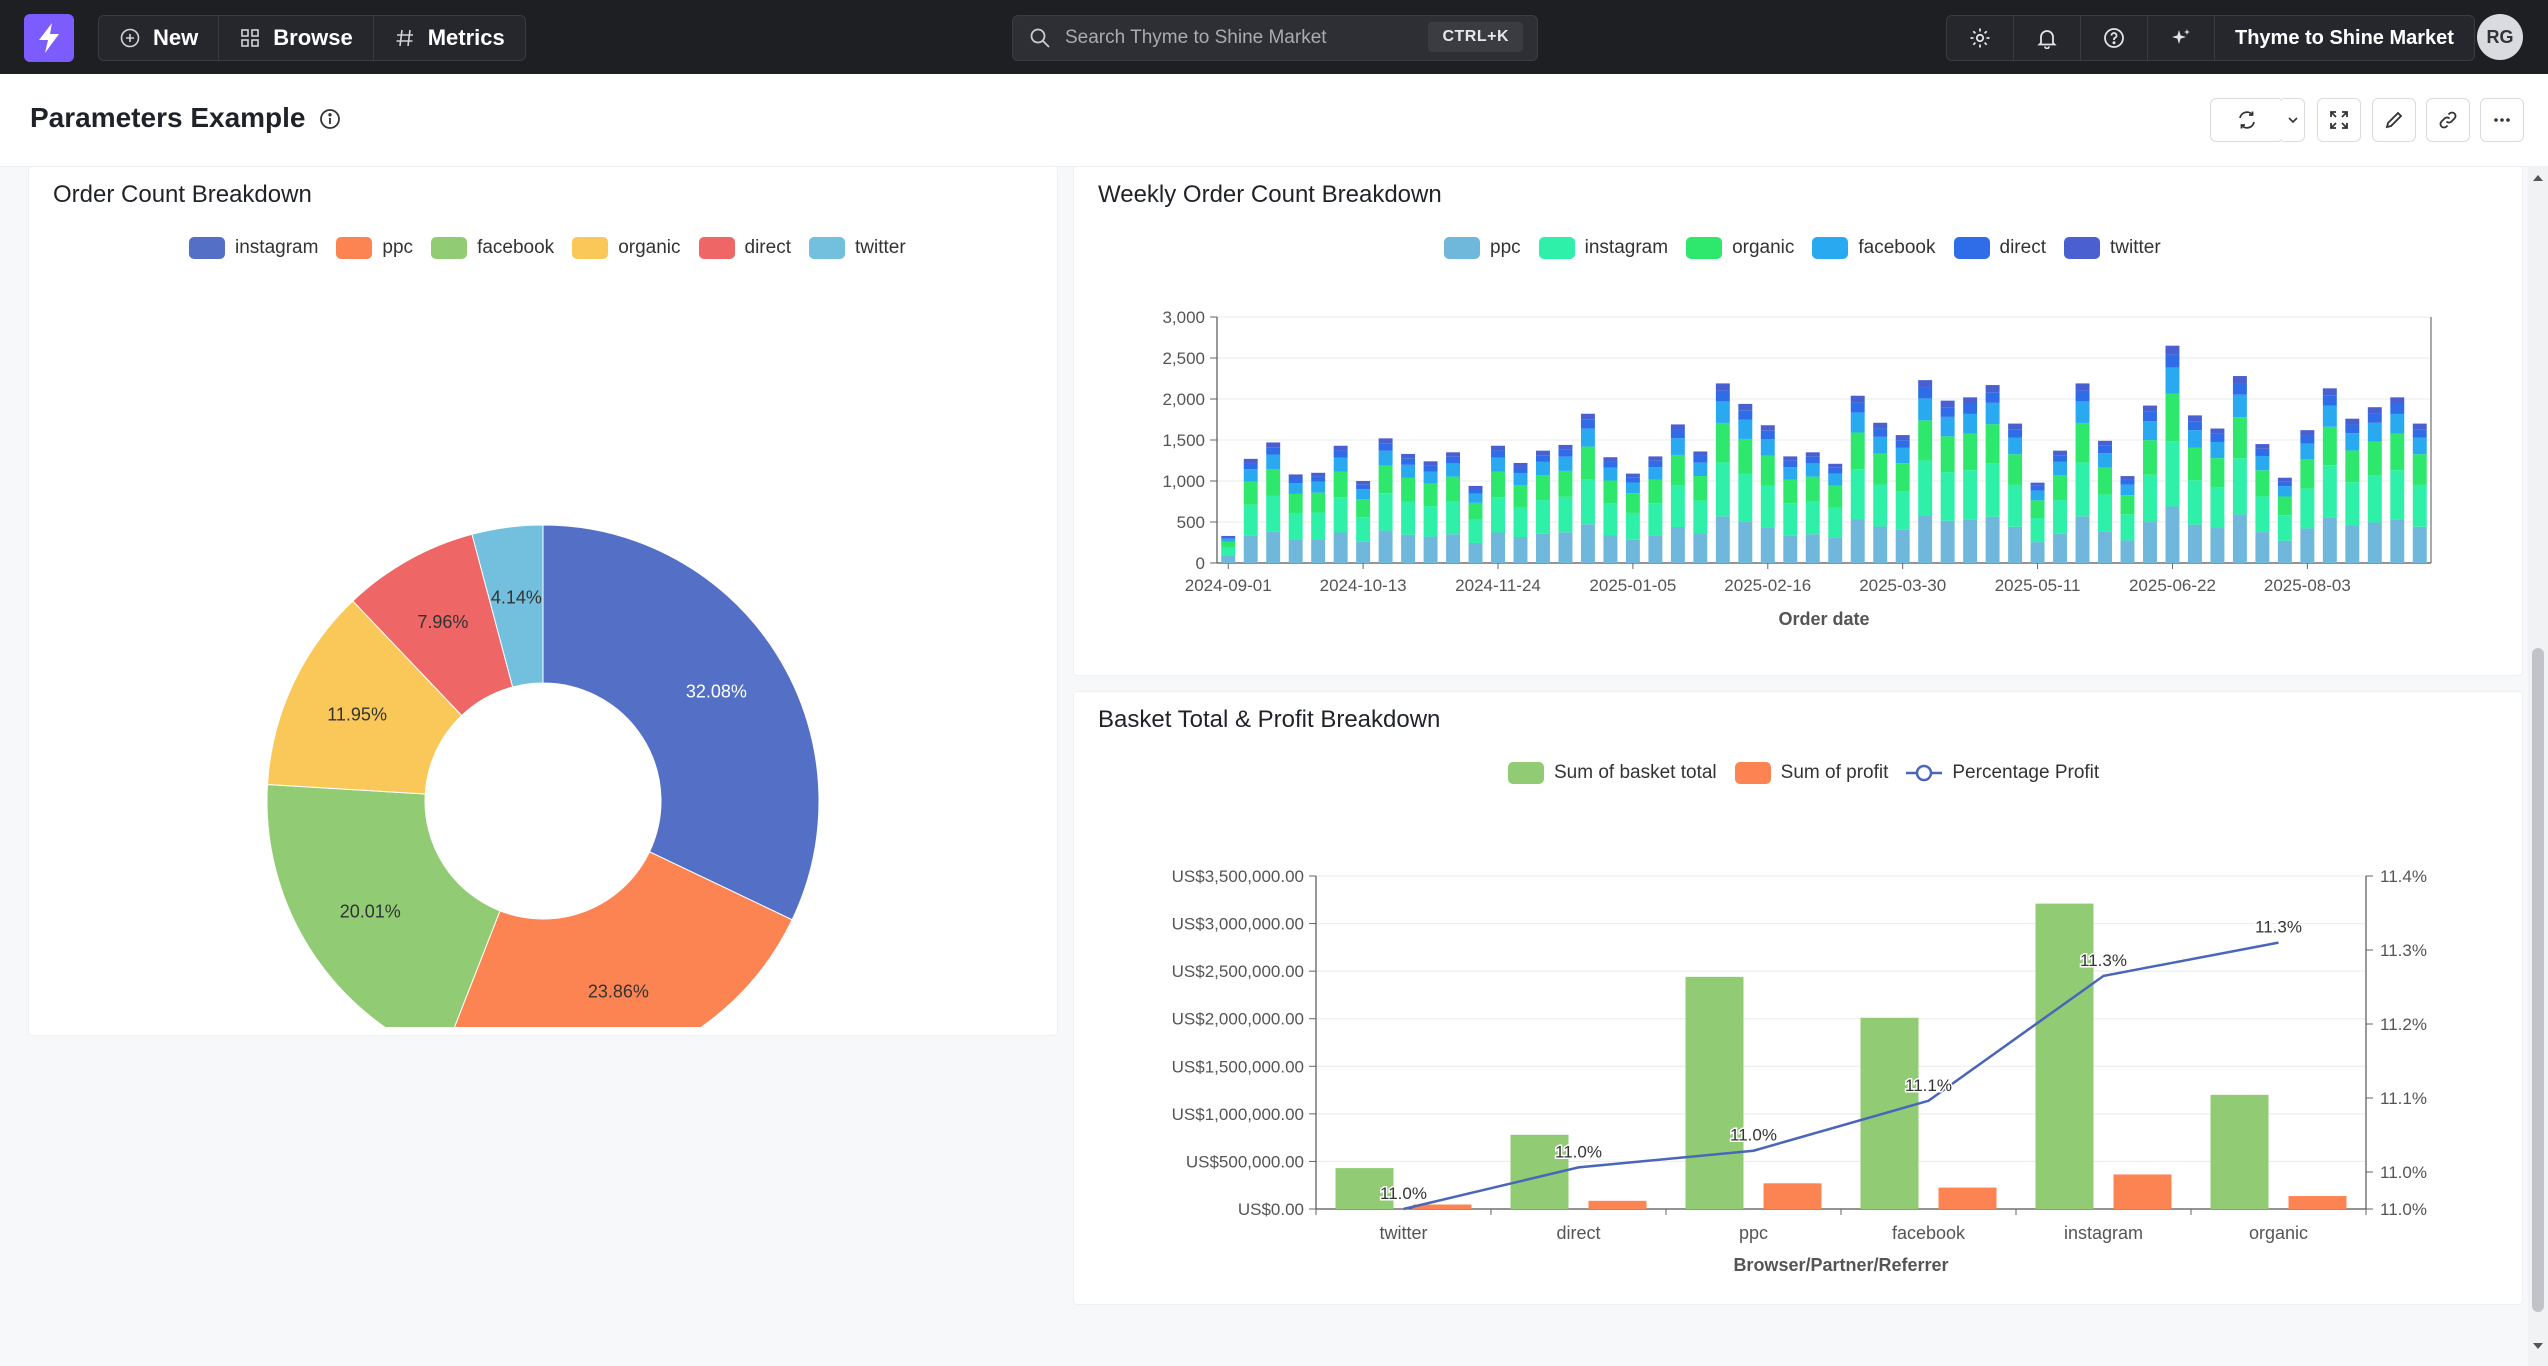 This screenshot has height=1366, width=2548. I want to click on fullscreen-button, so click(2339, 120).